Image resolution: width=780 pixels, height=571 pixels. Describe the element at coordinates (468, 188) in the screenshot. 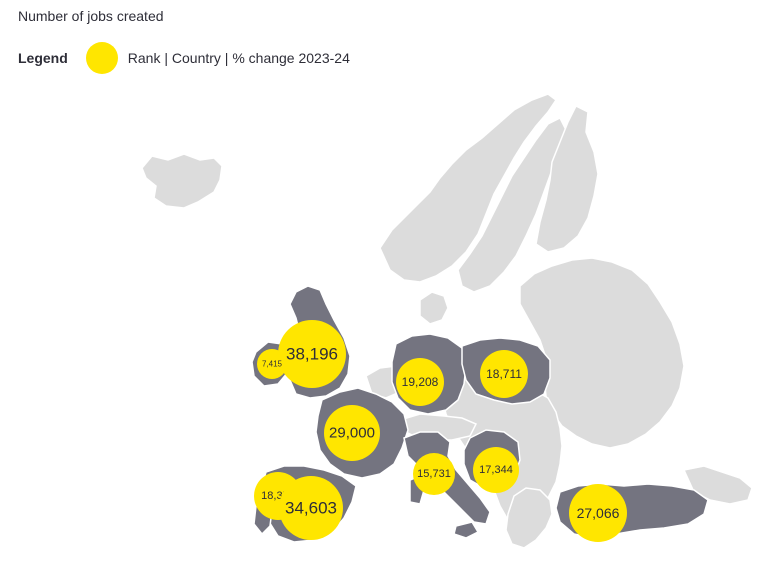

I see `norway` at that location.